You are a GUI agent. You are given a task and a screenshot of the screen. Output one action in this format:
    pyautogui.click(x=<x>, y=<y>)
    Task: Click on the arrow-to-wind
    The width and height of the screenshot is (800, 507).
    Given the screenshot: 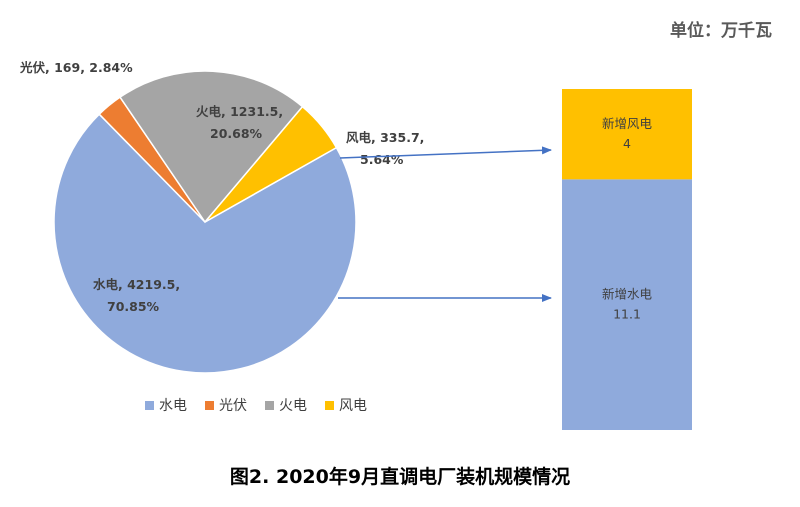 What is the action you would take?
    pyautogui.click(x=445, y=152)
    